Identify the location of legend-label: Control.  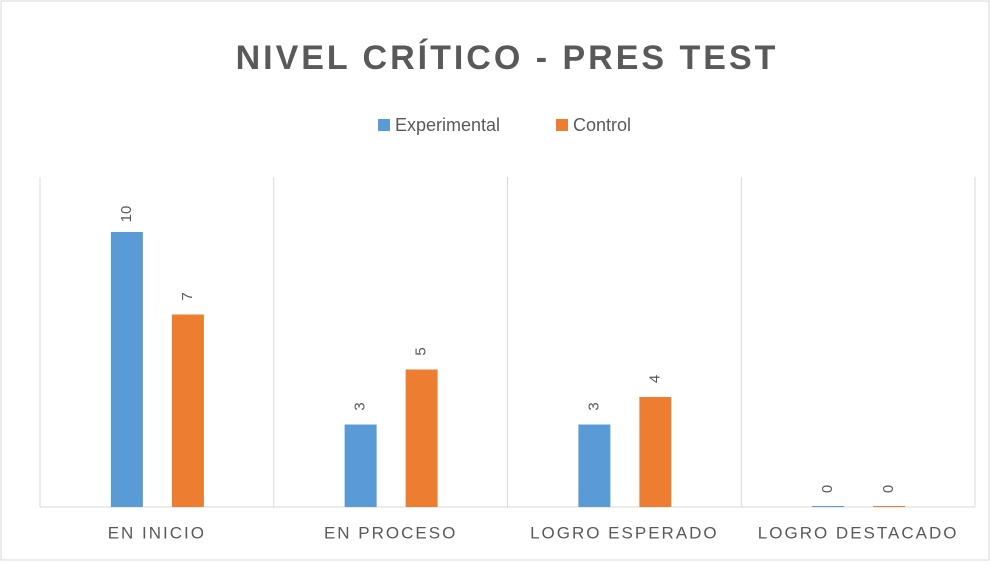
(602, 125).